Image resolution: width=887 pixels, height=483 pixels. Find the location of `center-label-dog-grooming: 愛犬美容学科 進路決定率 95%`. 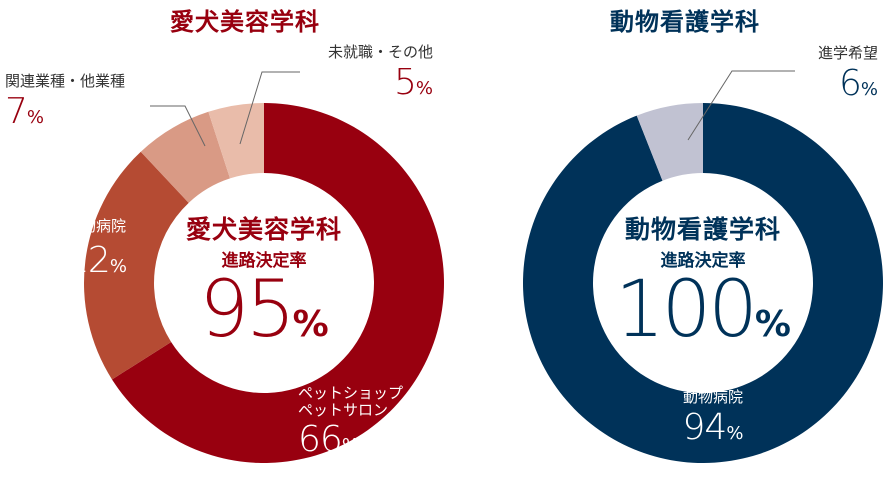

center-label-dog-grooming: 愛犬美容学科 進路決定率 95% is located at coordinates (264, 279).